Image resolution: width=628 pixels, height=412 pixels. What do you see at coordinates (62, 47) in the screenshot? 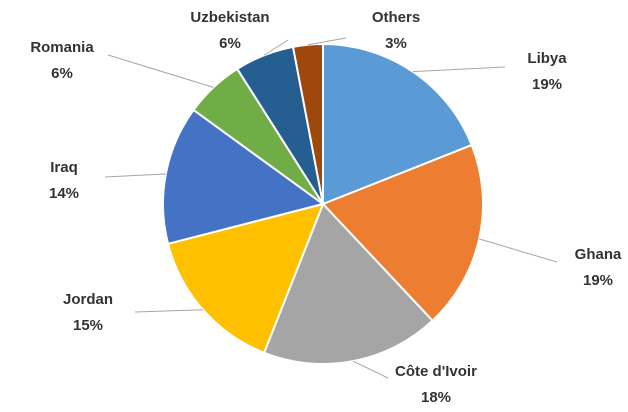
I see `slice-label: Romania` at bounding box center [62, 47].